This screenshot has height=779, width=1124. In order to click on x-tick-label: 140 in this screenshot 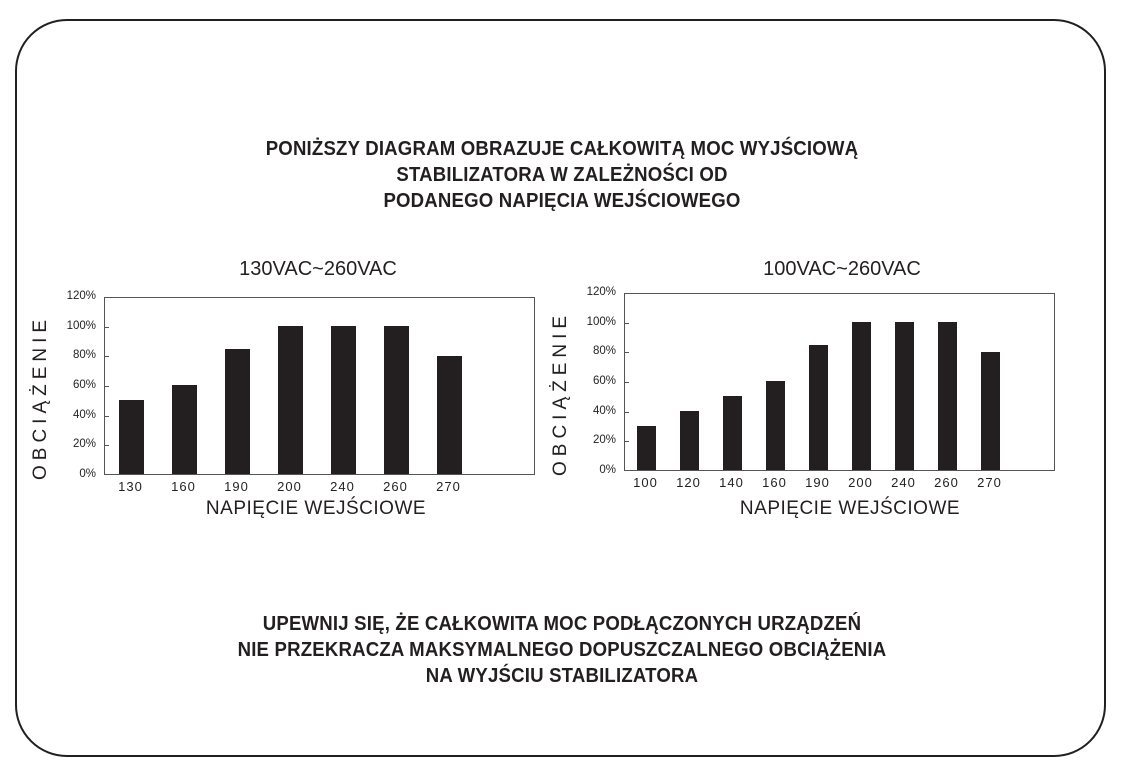, I will do `click(731, 482)`.